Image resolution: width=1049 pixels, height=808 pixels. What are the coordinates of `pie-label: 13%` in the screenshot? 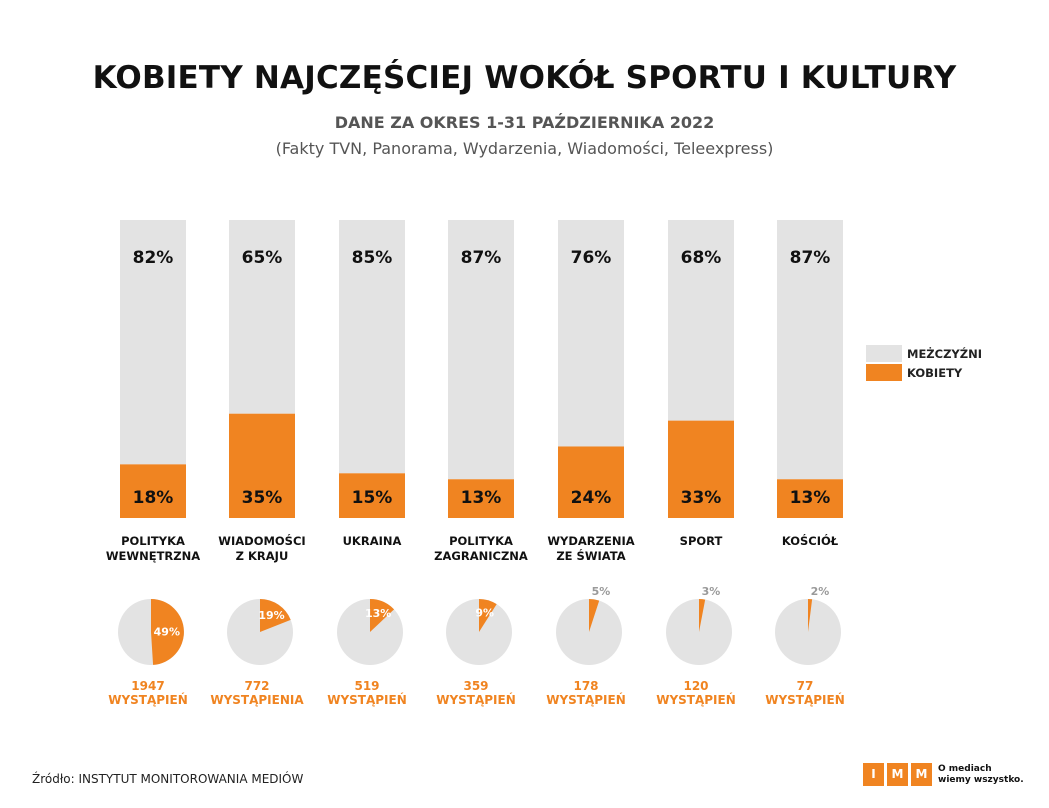 It's located at (378, 613).